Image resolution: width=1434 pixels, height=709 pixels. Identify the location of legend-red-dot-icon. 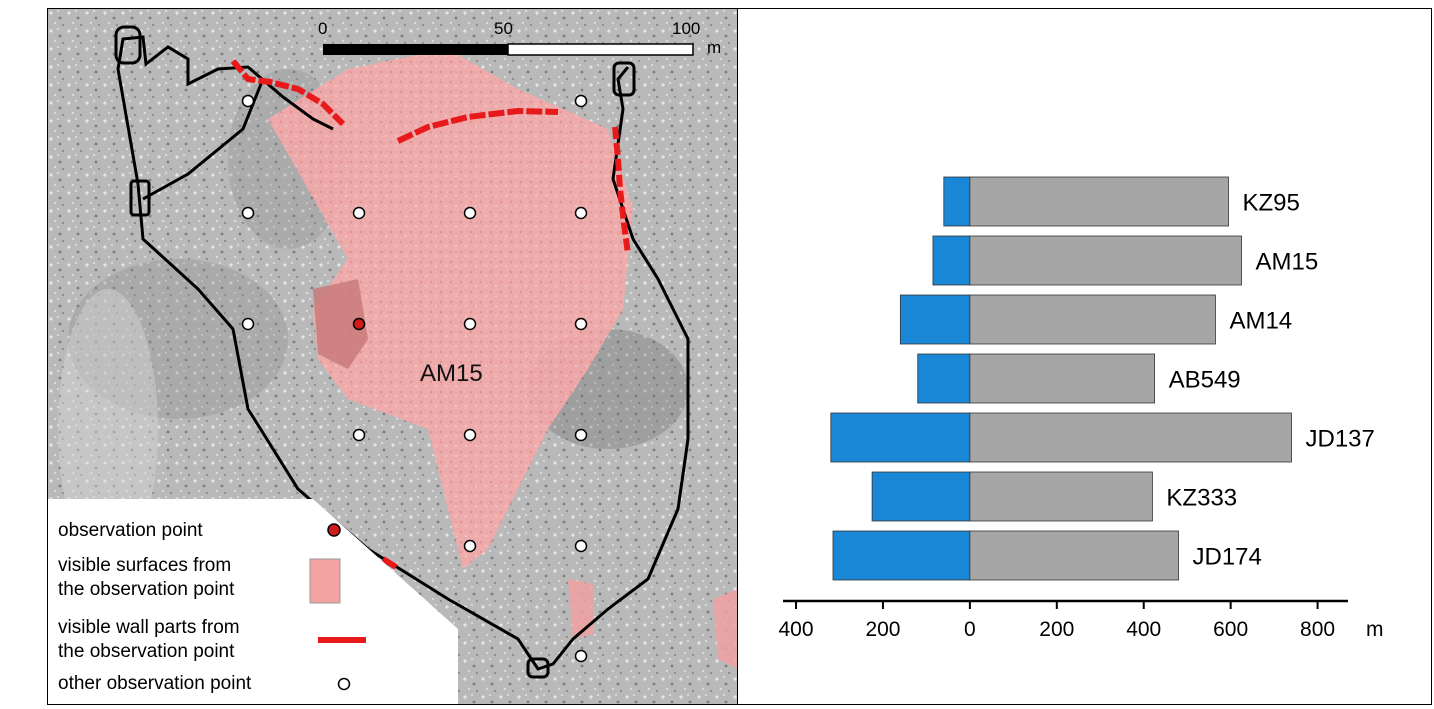
(334, 530).